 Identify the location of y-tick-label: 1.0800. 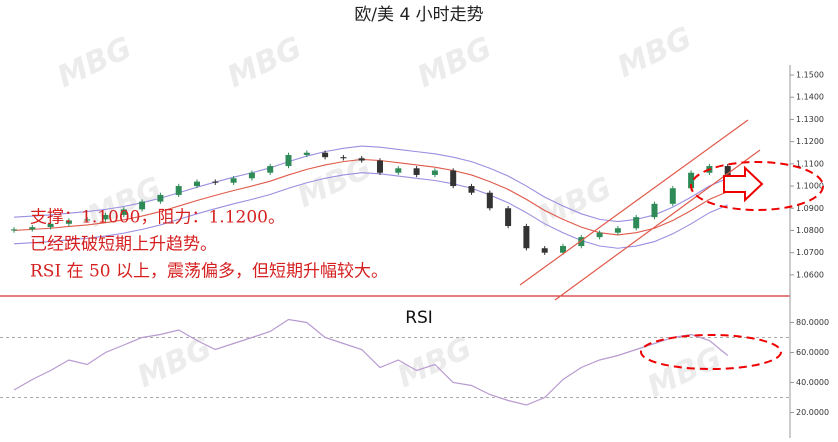
(810, 230).